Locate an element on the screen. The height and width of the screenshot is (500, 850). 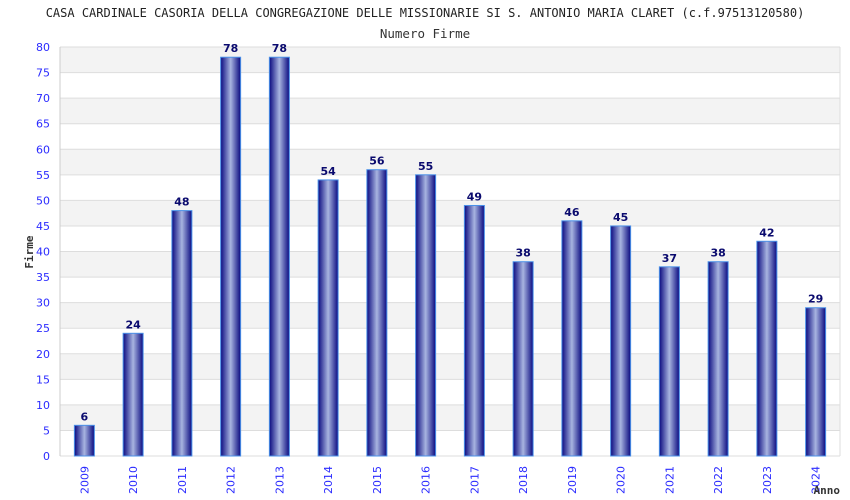
bar-2022 is located at coordinates (718, 359).